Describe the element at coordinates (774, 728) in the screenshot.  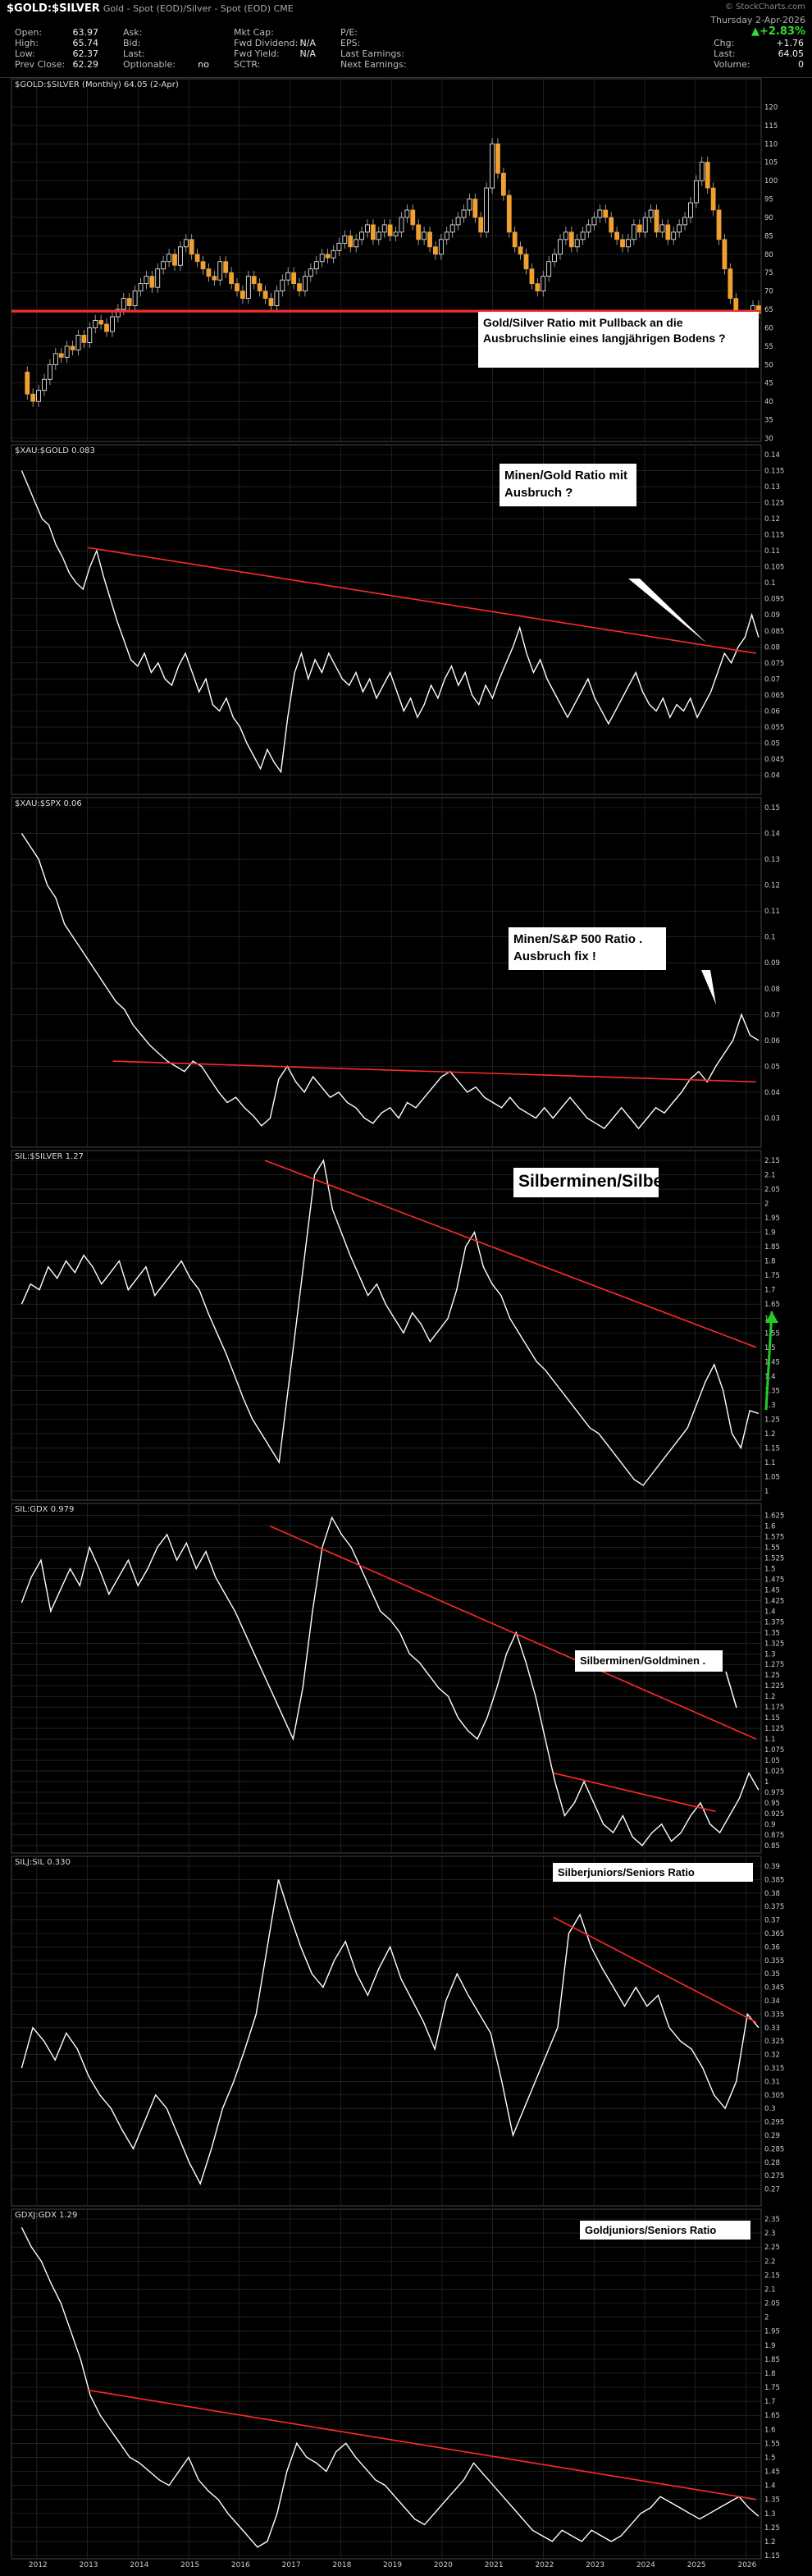
I see `y-tick-label: 0.055` at that location.